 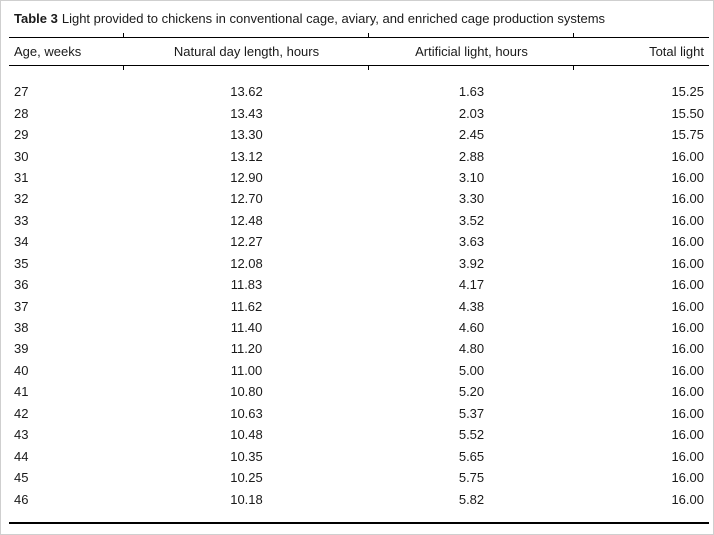 I want to click on table-cell: 31, so click(x=21, y=177).